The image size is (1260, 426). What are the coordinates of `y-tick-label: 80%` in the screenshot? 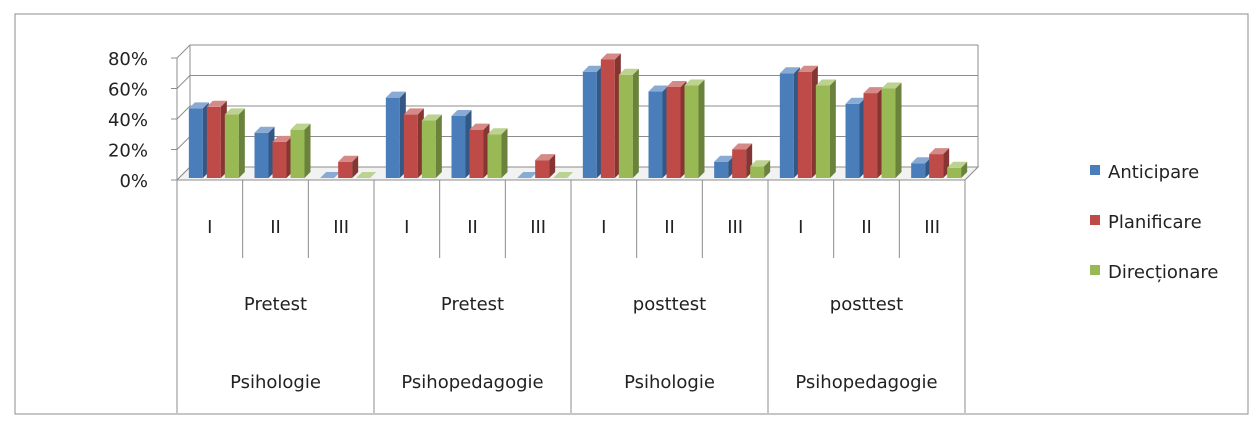 It's located at (128, 59).